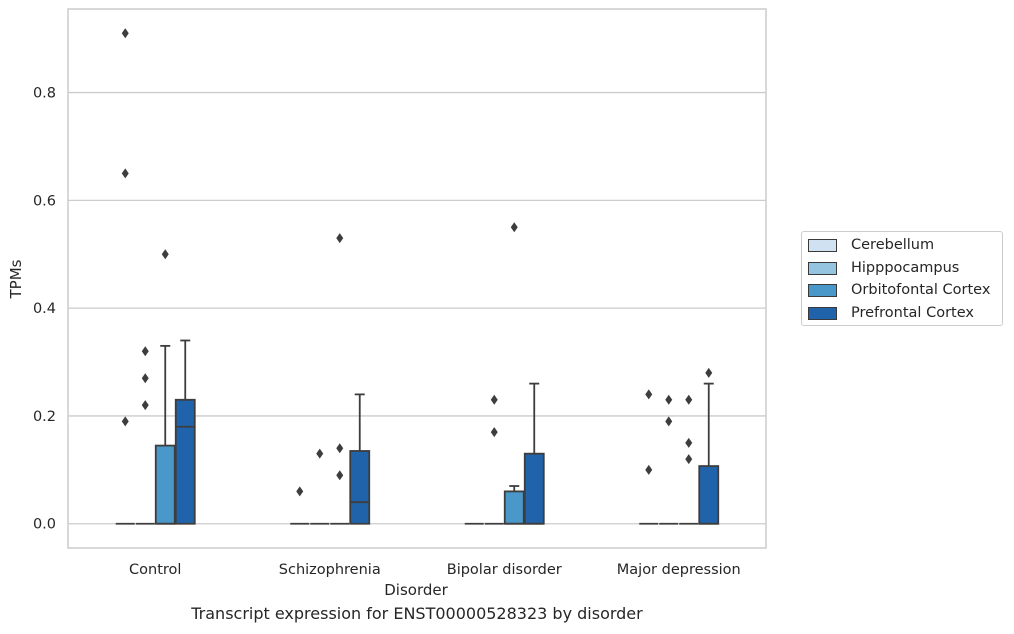 This screenshot has width=1014, height=634. Describe the element at coordinates (504, 570) in the screenshot. I see `x-tick-label: Bipolar disorder` at that location.